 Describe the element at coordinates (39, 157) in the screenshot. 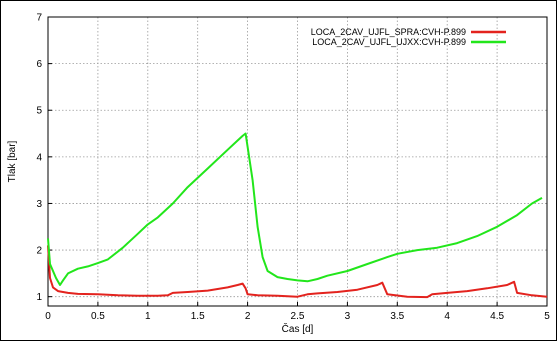

I see `y-tick-label: 4` at that location.